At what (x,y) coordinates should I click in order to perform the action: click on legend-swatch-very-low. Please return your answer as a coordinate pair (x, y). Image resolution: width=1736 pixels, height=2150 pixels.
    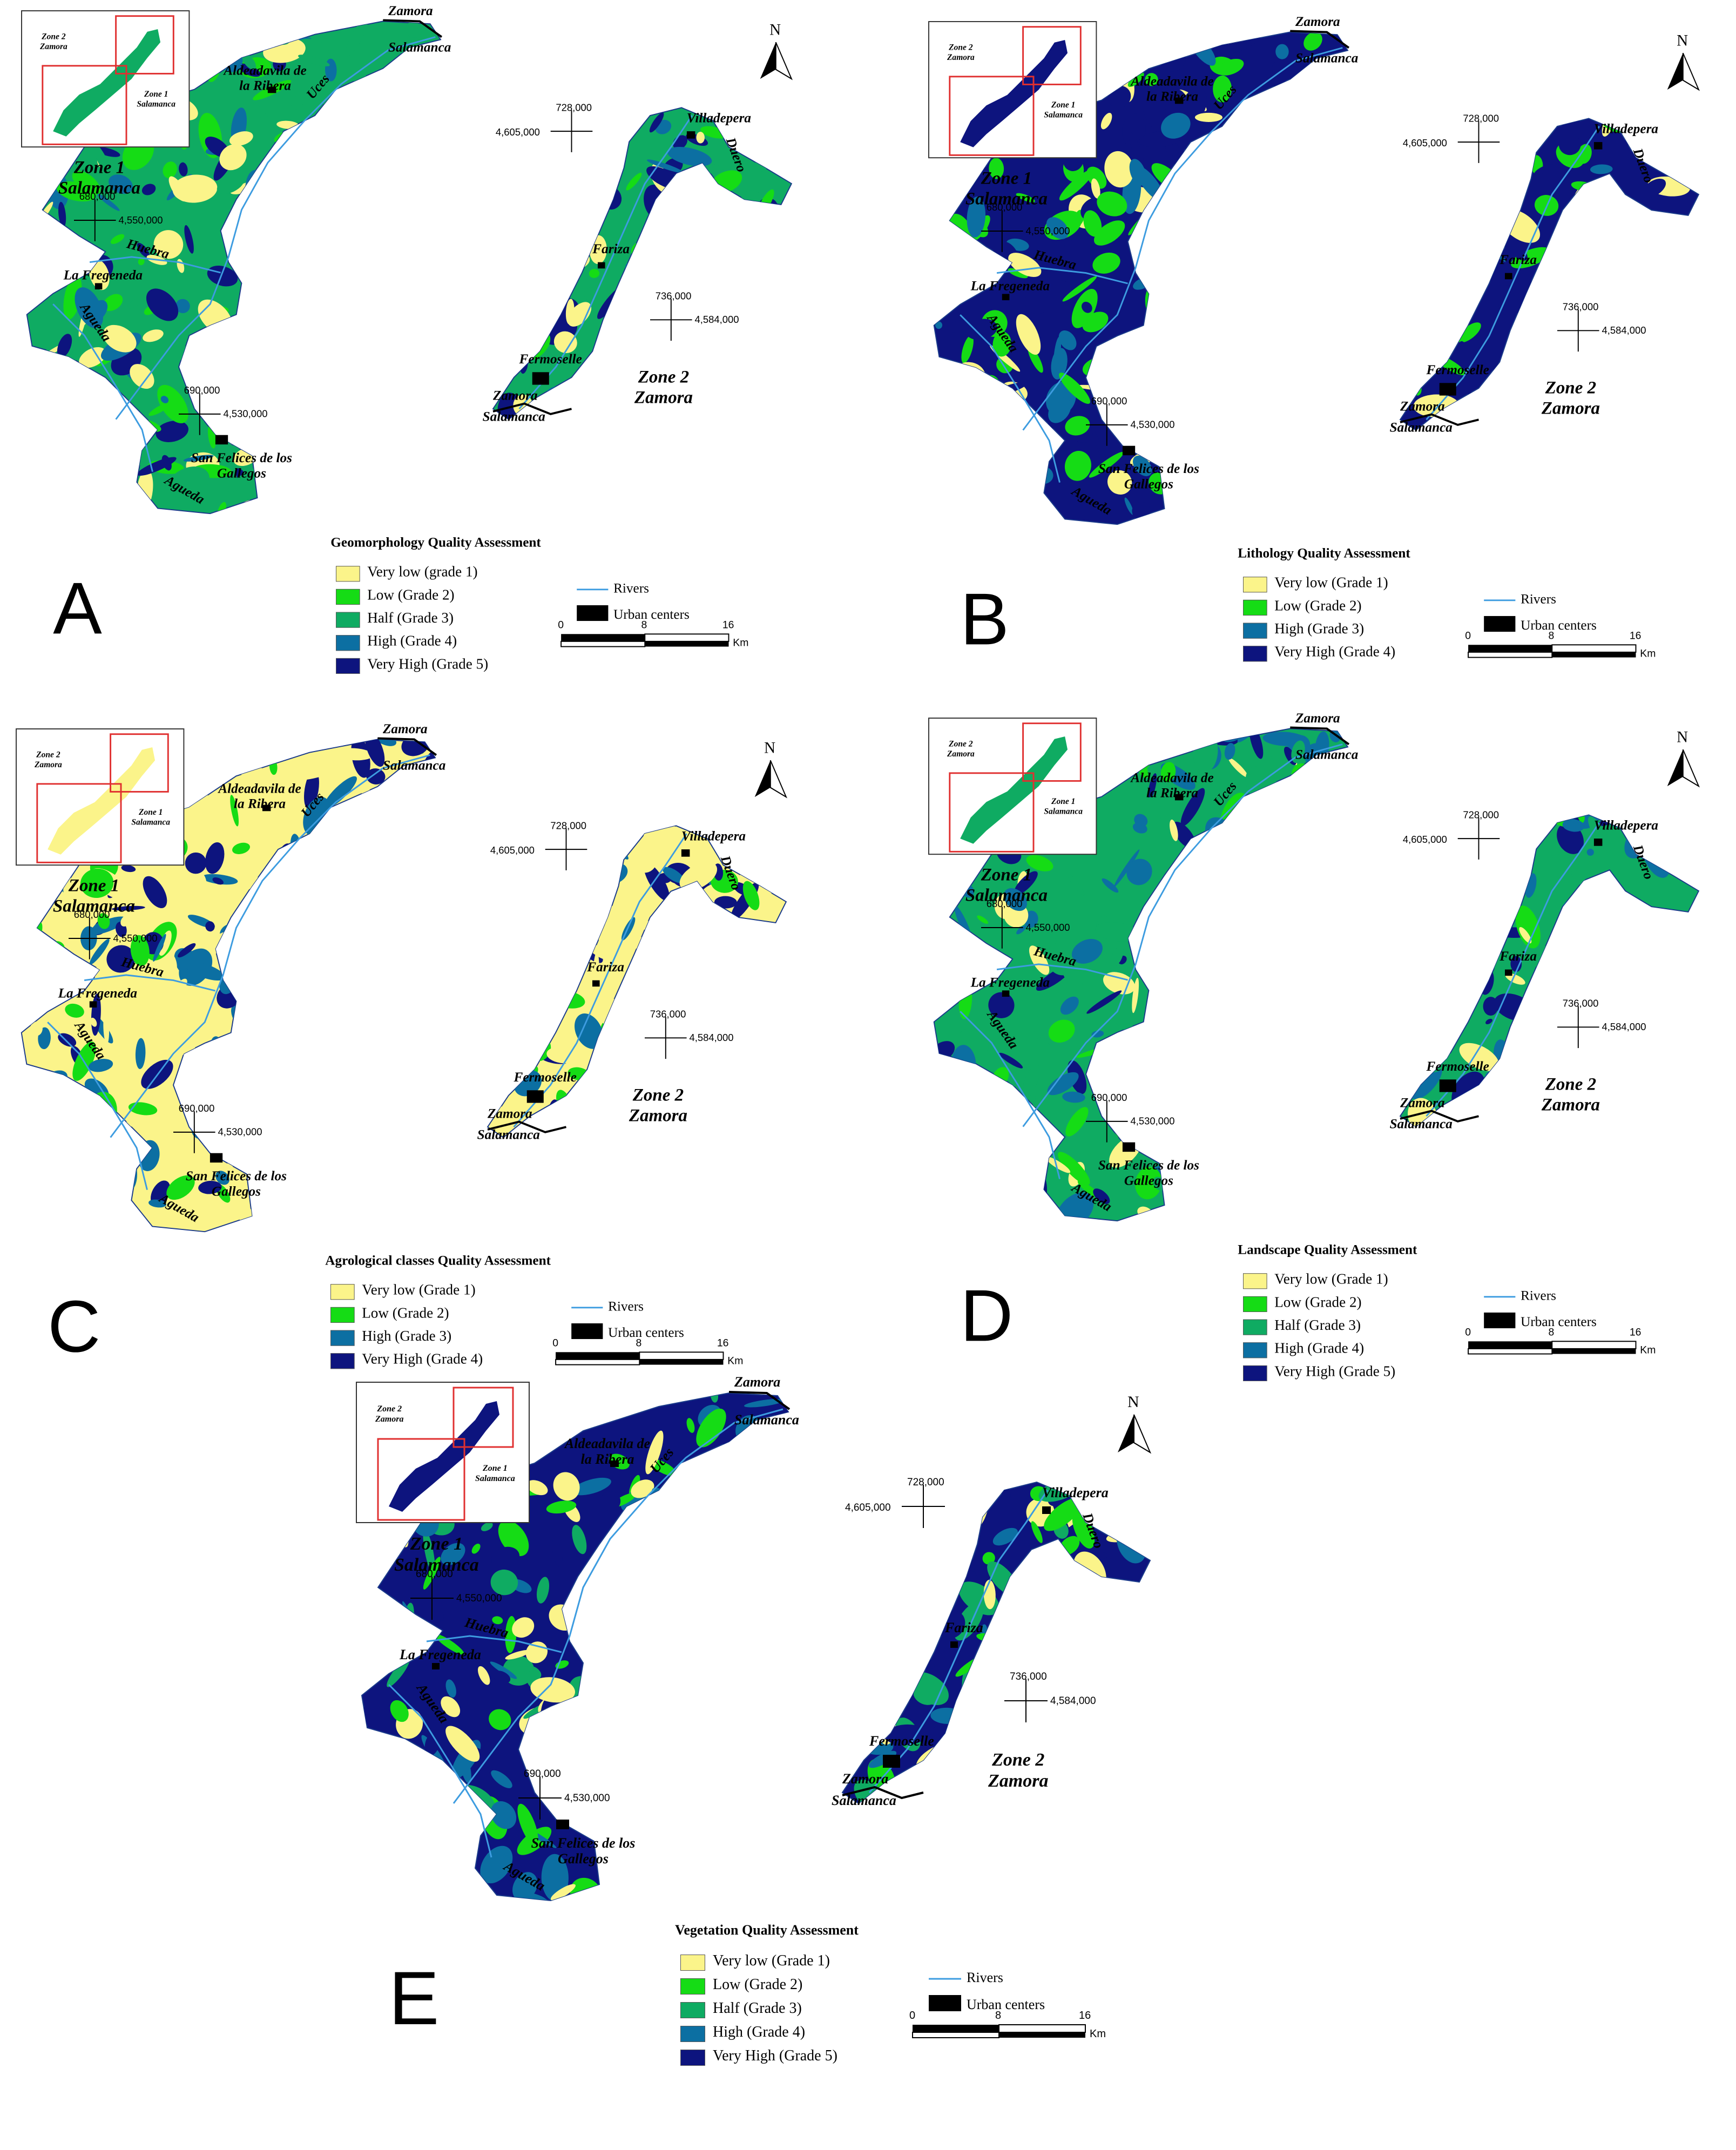
    Looking at the image, I should click on (342, 1292).